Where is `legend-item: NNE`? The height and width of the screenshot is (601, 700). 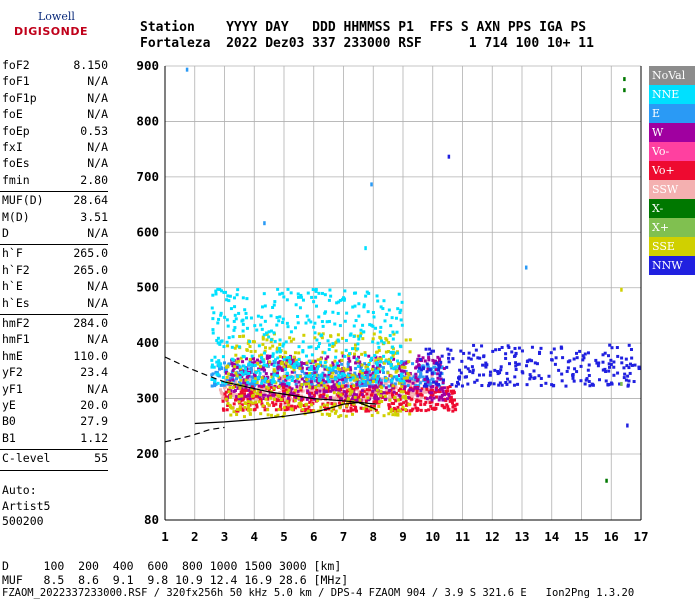
legend-item: NNE is located at coordinates (672, 94).